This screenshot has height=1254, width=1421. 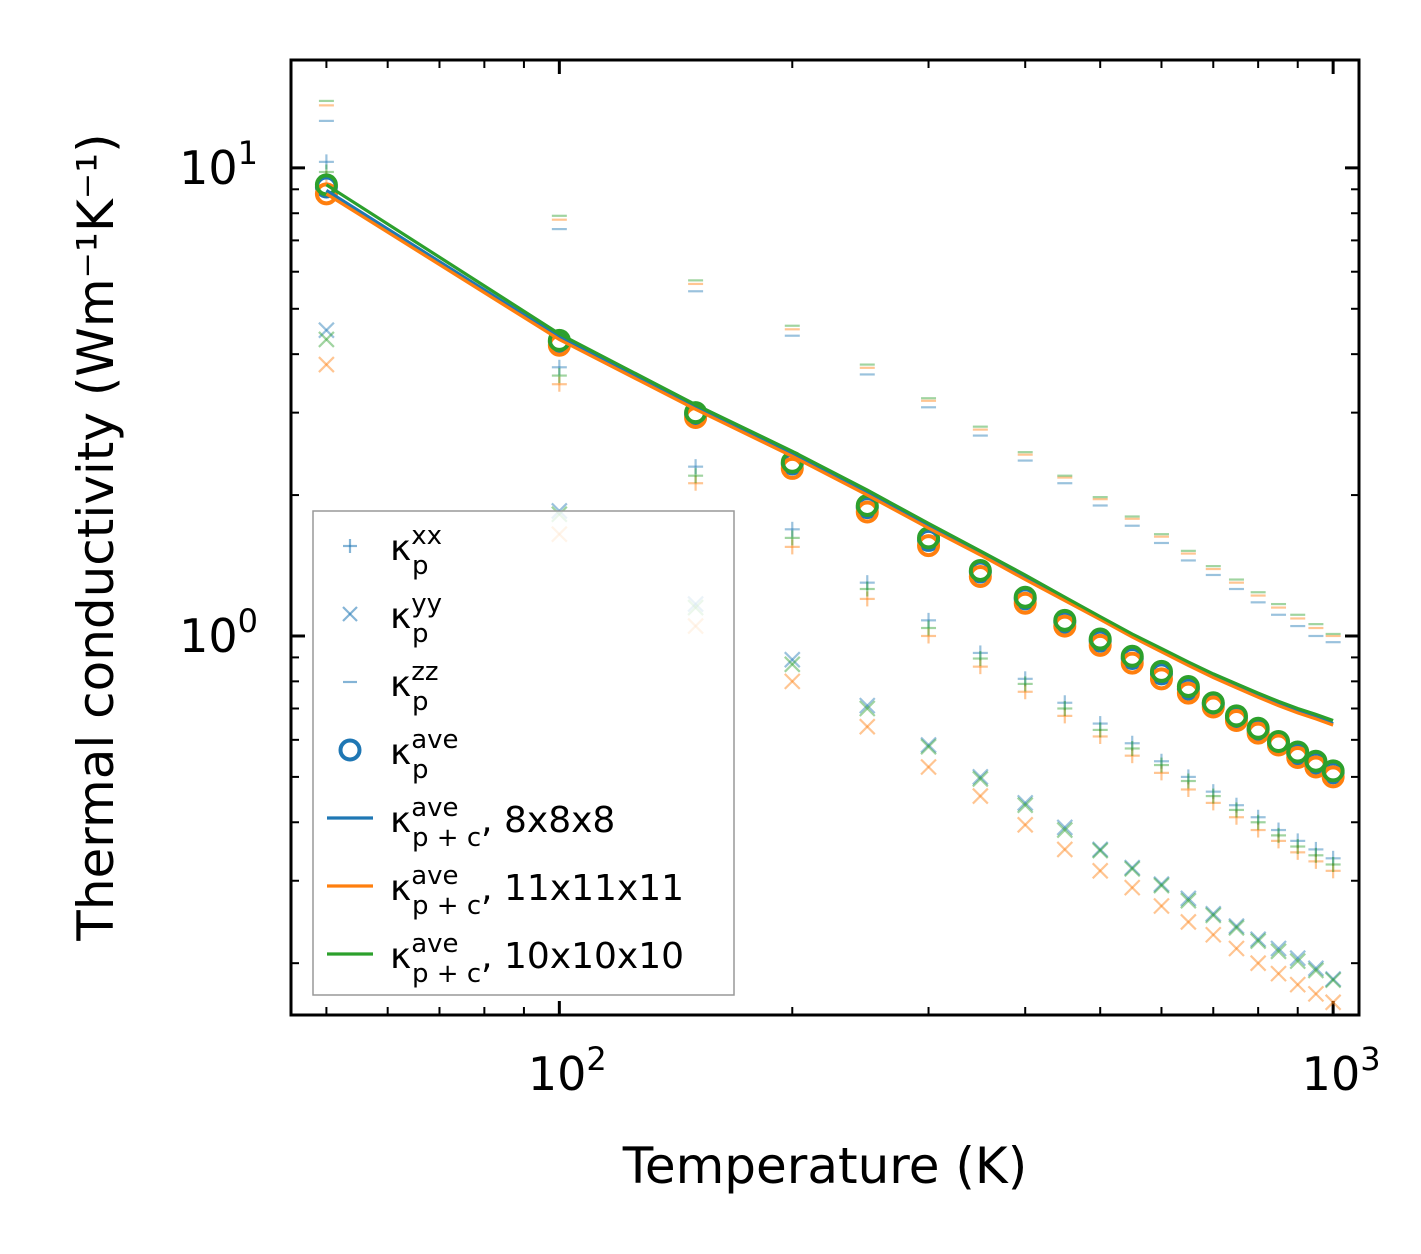 I want to click on x-tick-label: 102, so click(x=567, y=1070).